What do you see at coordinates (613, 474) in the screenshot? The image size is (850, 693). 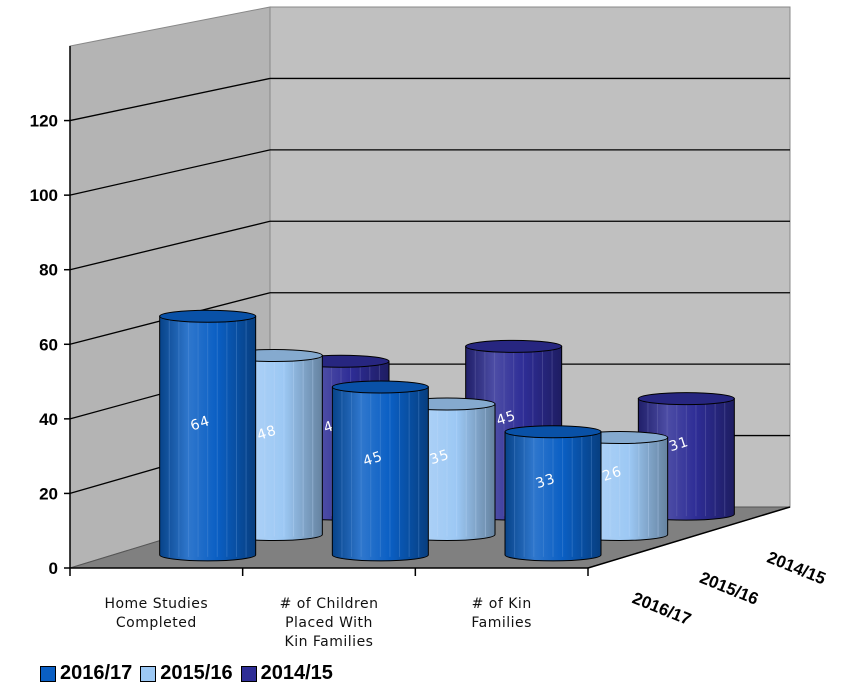 I see `data-label: 26` at bounding box center [613, 474].